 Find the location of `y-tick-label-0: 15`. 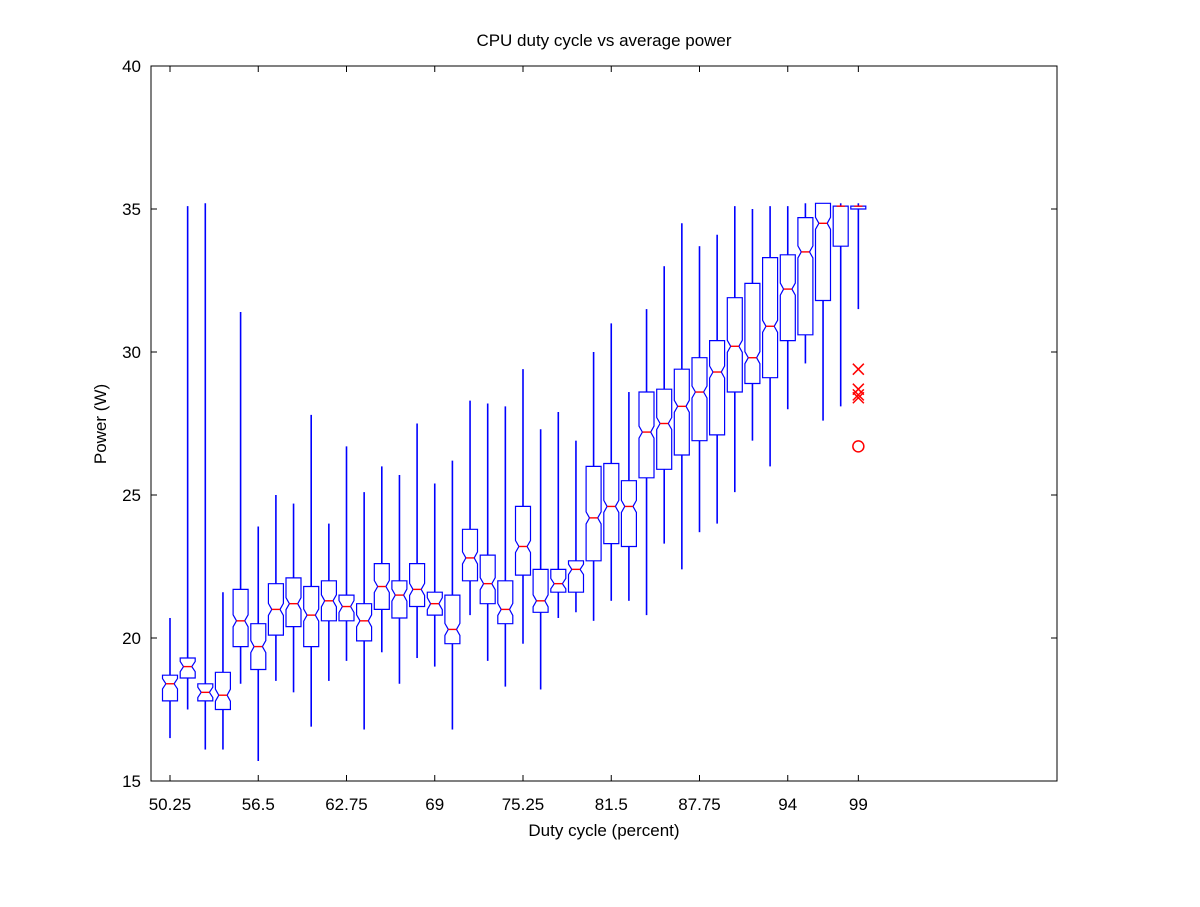

y-tick-label-0: 15 is located at coordinates (131, 781).